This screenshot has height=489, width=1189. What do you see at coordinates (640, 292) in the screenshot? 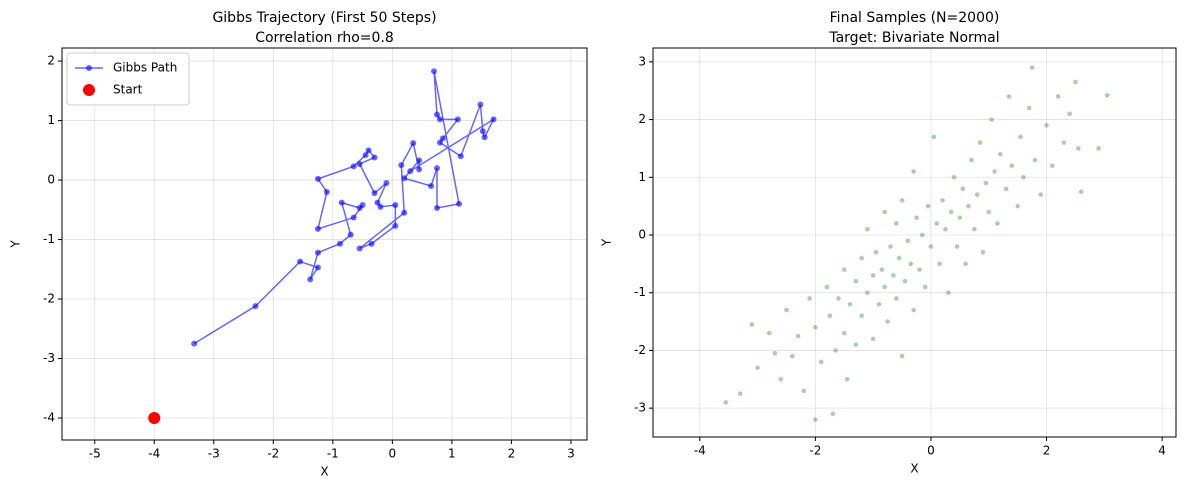
I see `y-tick-label: -1` at bounding box center [640, 292].